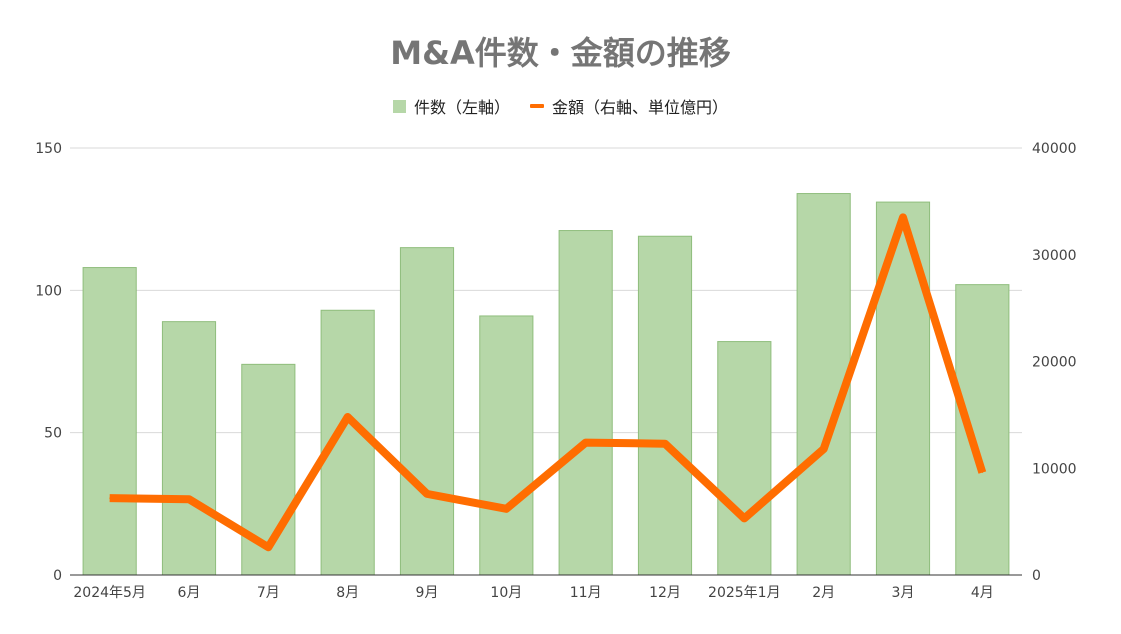  What do you see at coordinates (48, 291) in the screenshot?
I see `y-left-tick-label: 100` at bounding box center [48, 291].